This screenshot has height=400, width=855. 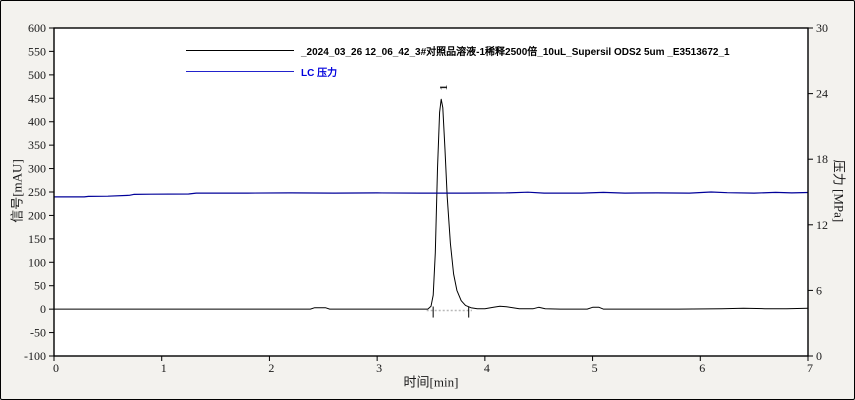 What do you see at coordinates (240, 50) in the screenshot?
I see `legend-key-line-signal` at bounding box center [240, 50].